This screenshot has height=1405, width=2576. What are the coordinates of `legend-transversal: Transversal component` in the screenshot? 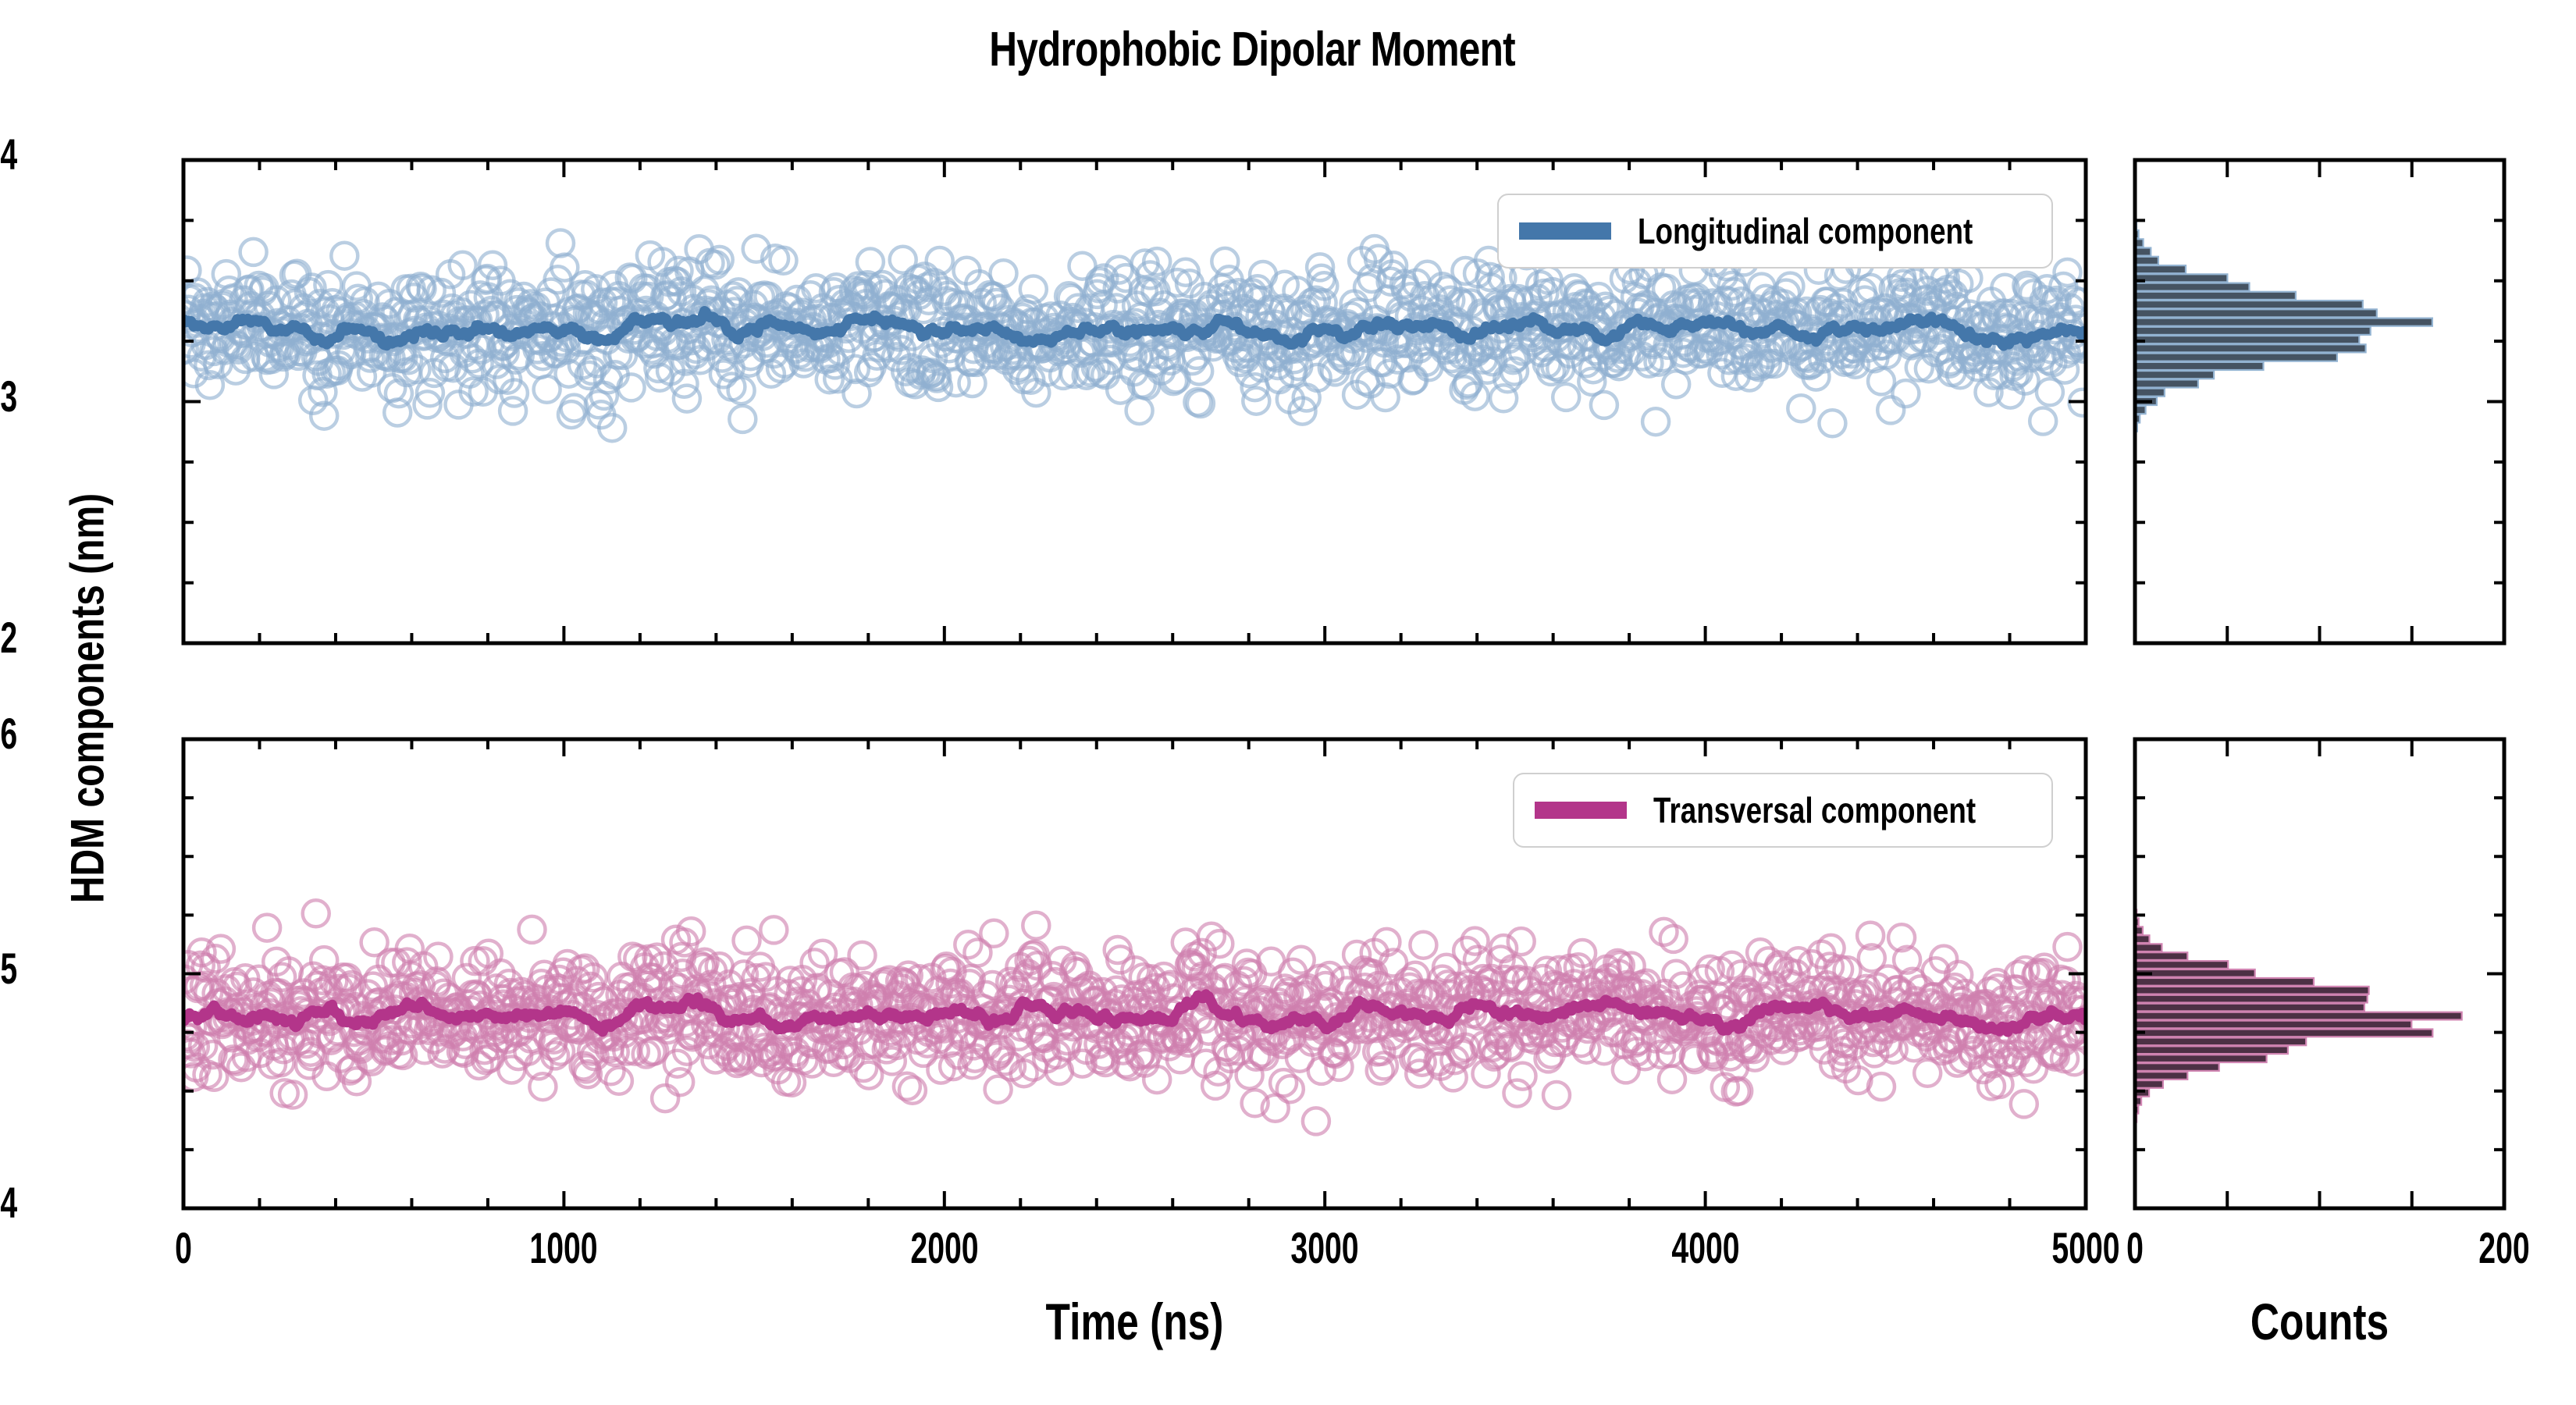 It's located at (1783, 811).